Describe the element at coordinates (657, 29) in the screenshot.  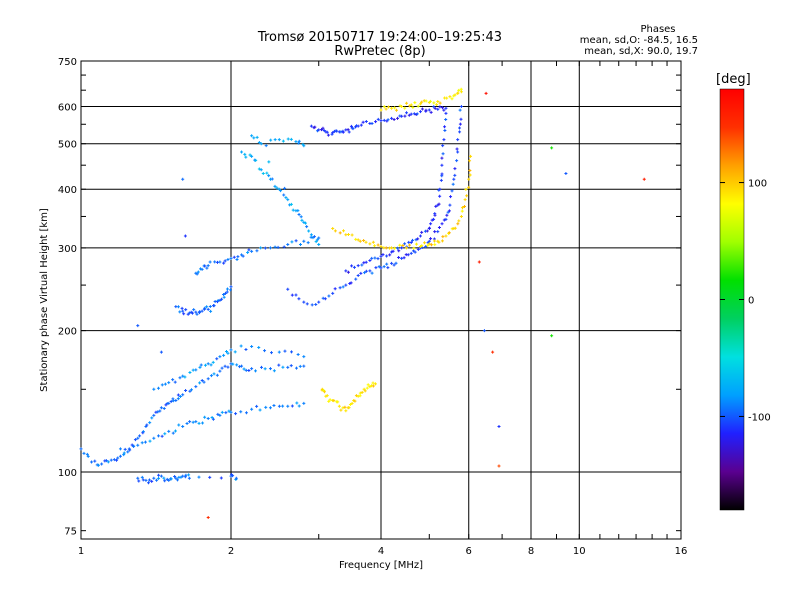
I see `stats-heading: Phases` at that location.